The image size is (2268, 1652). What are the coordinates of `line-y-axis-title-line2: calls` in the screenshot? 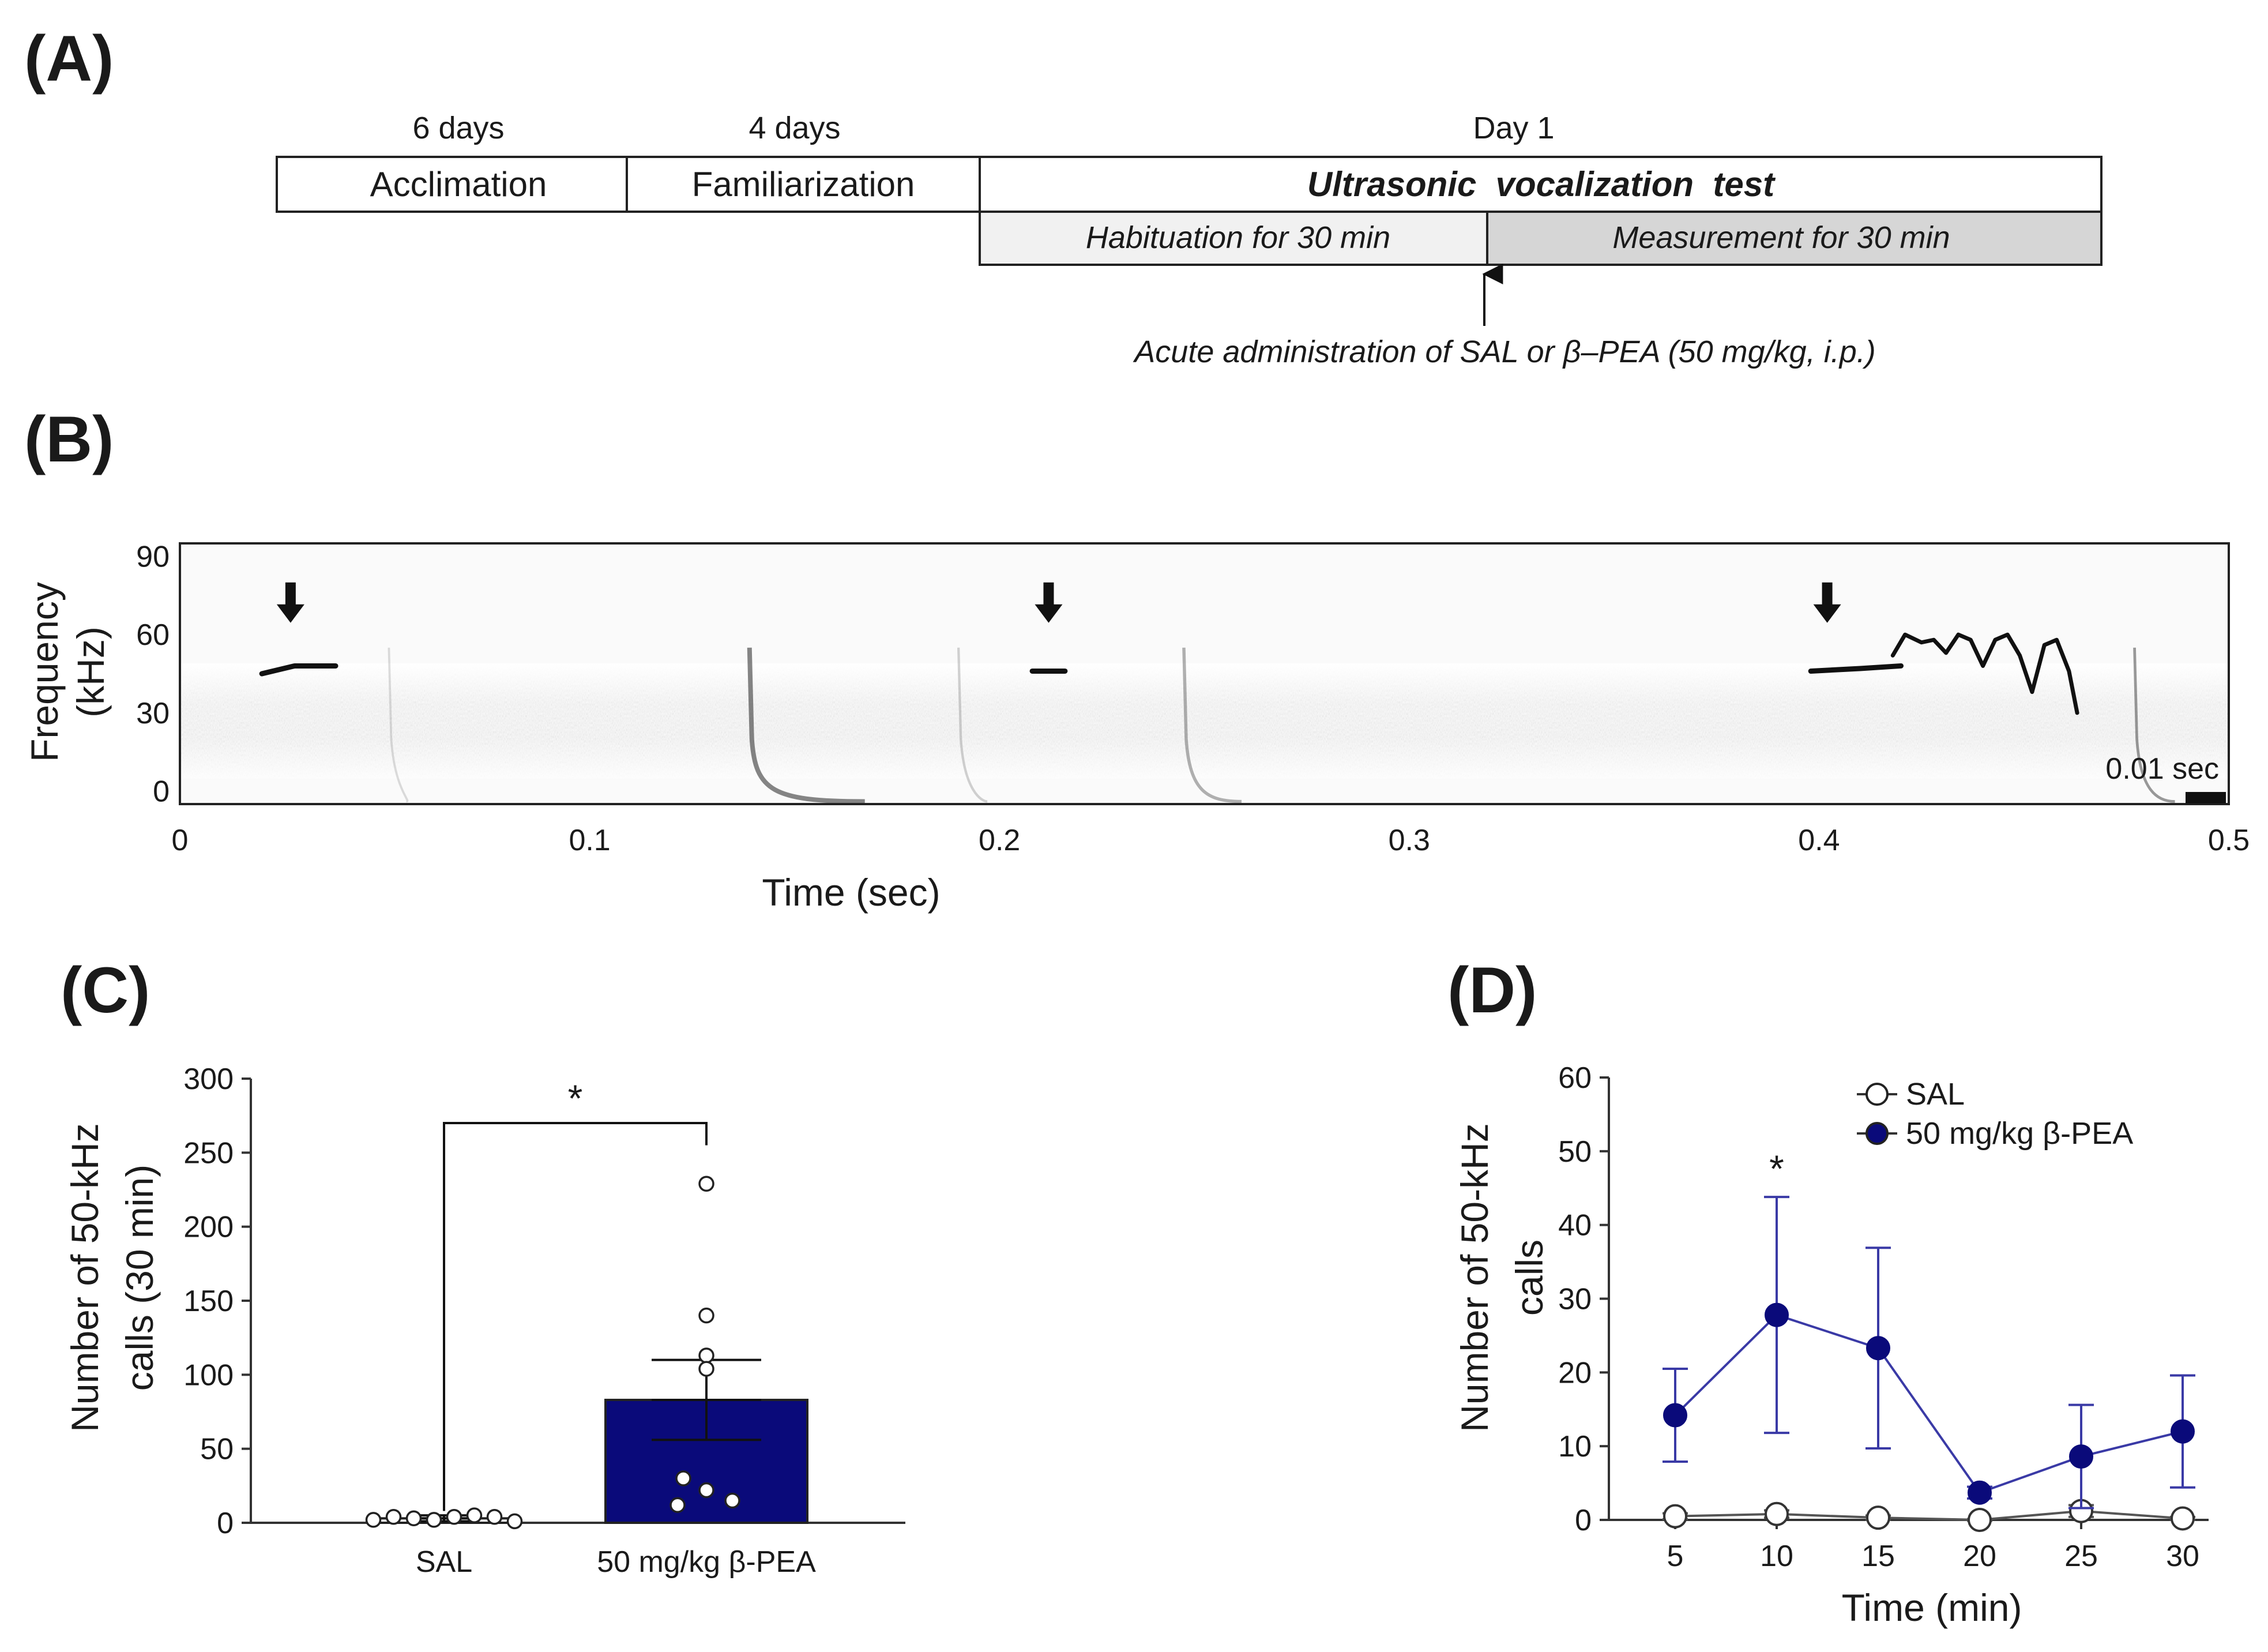 It's located at (1529, 1278).